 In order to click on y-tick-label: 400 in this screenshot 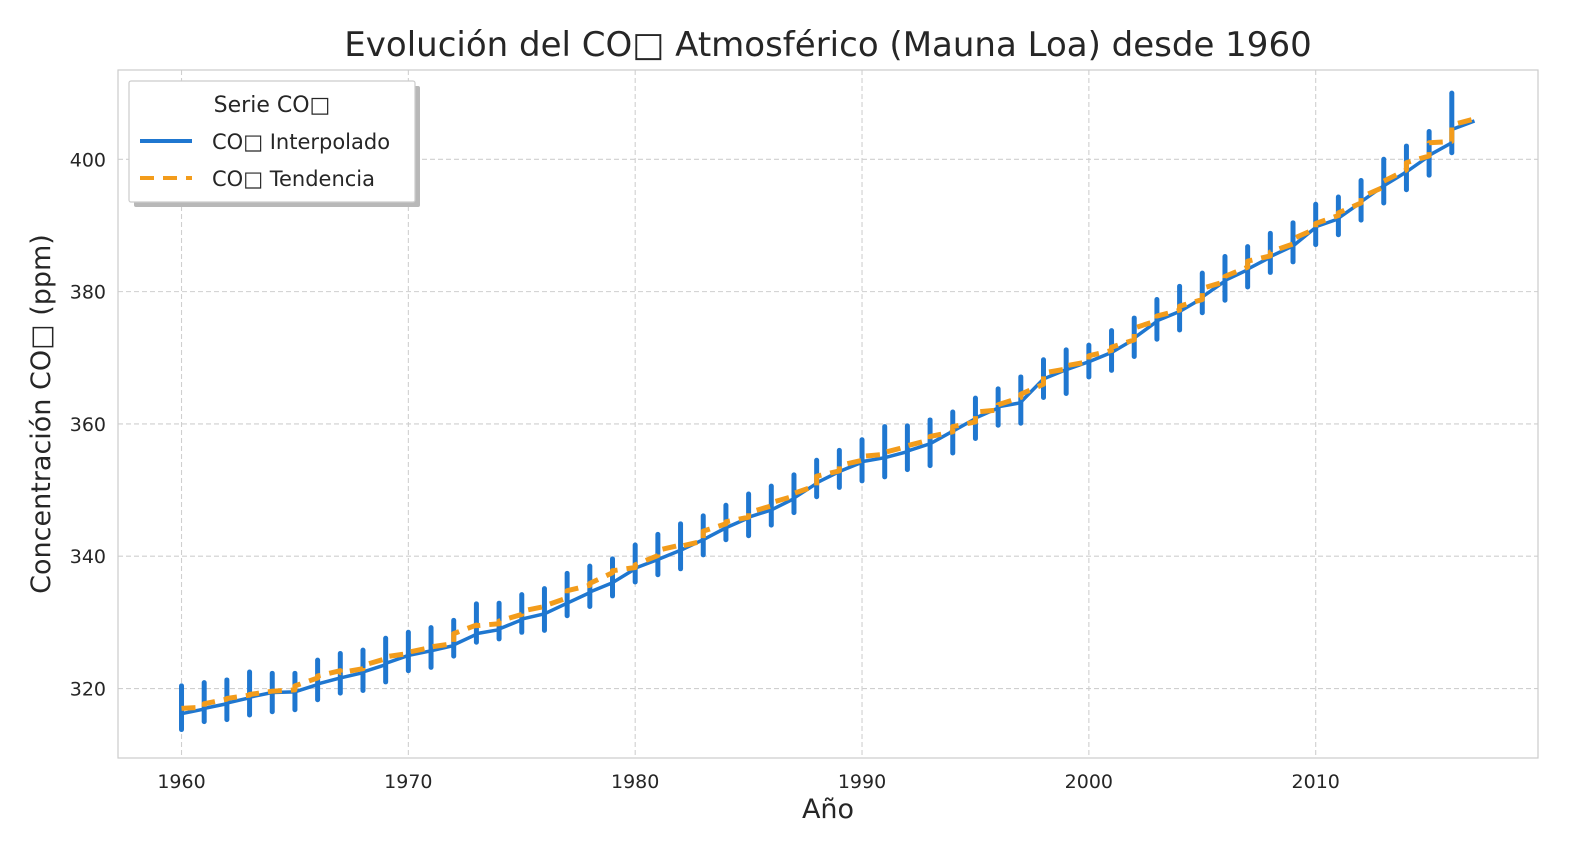, I will do `click(88, 160)`.